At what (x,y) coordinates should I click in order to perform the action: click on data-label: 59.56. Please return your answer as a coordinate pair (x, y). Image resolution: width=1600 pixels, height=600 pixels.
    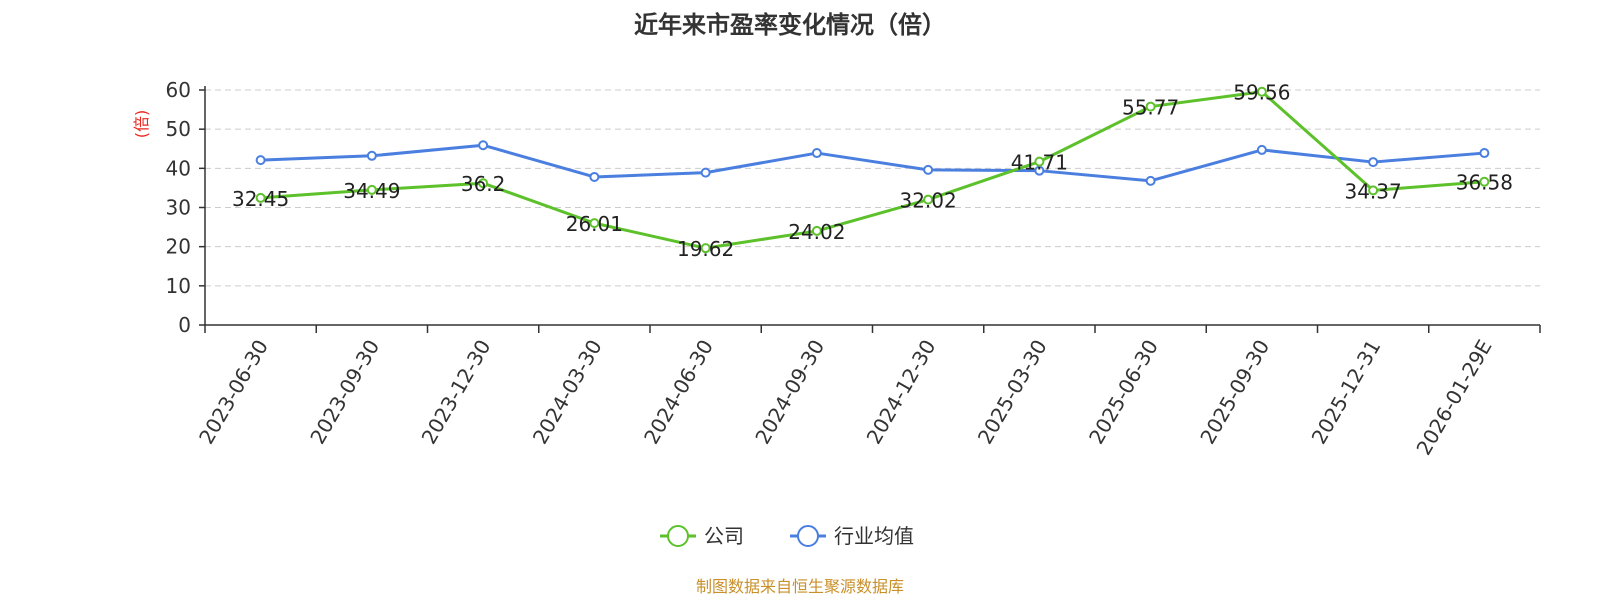
    Looking at the image, I should click on (1261, 93).